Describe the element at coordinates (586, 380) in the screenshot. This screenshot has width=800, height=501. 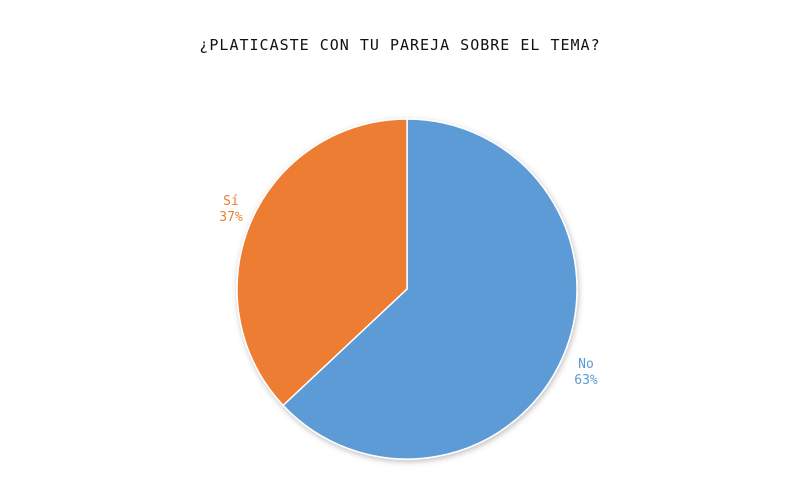
I see `slice-percent-no: 63%` at that location.